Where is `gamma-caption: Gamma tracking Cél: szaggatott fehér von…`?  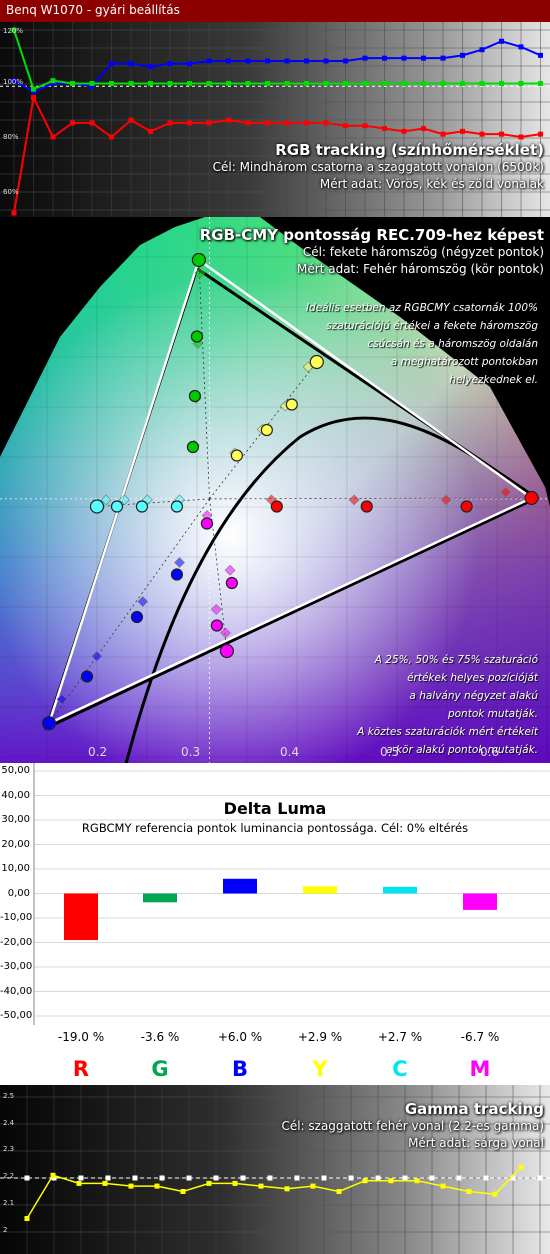 gamma-caption: Gamma tracking Cél: szaggatott fehér von… is located at coordinates (412, 1126).